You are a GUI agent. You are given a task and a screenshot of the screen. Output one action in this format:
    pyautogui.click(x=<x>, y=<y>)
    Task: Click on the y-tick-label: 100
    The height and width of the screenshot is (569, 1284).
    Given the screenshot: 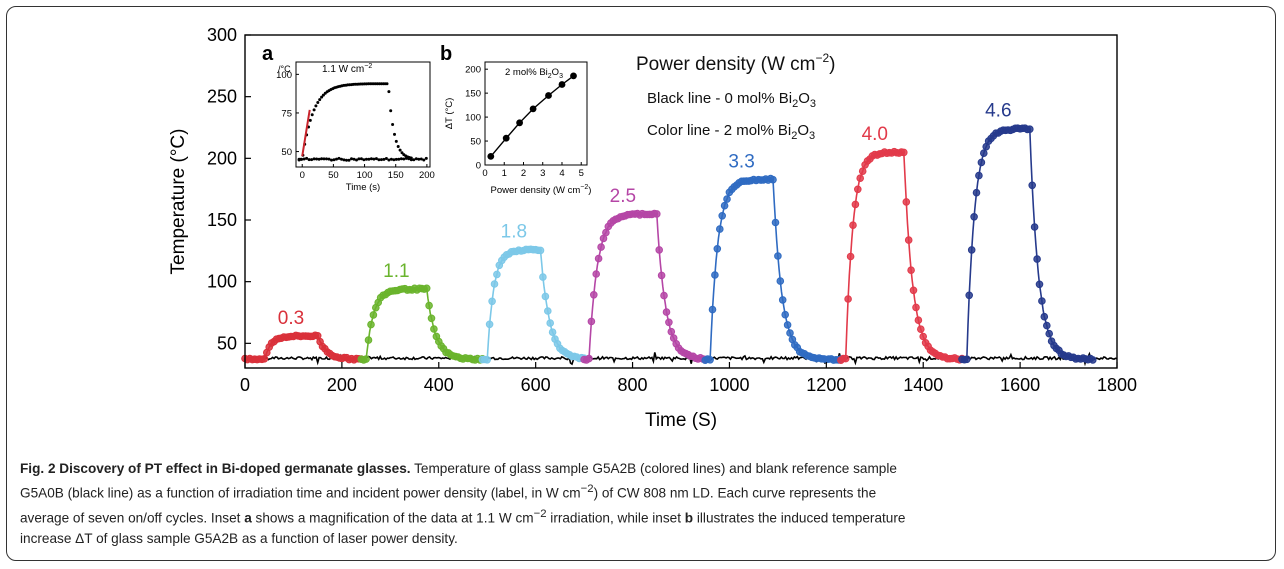 What is the action you would take?
    pyautogui.click(x=222, y=282)
    